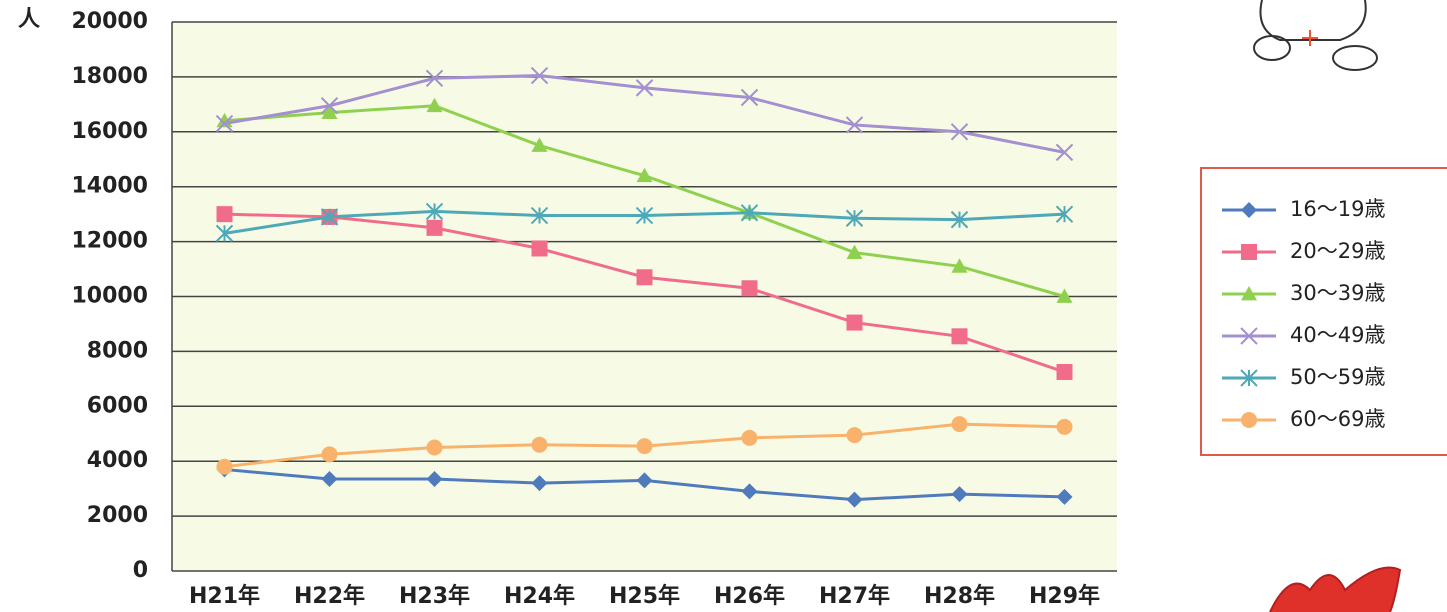 The width and height of the screenshot is (1447, 612). I want to click on legend-label: 60～69歳, so click(1337, 419).